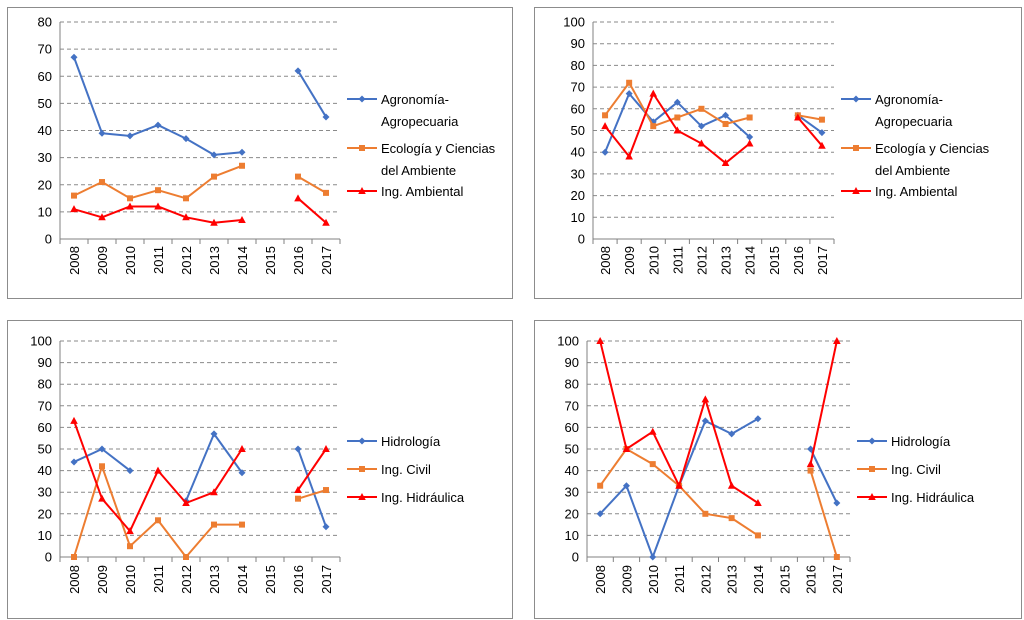 Image resolution: width=1024 pixels, height=620 pixels. I want to click on legend-entry: Ecología y Ciencias del Ambiente, so click(915, 159).